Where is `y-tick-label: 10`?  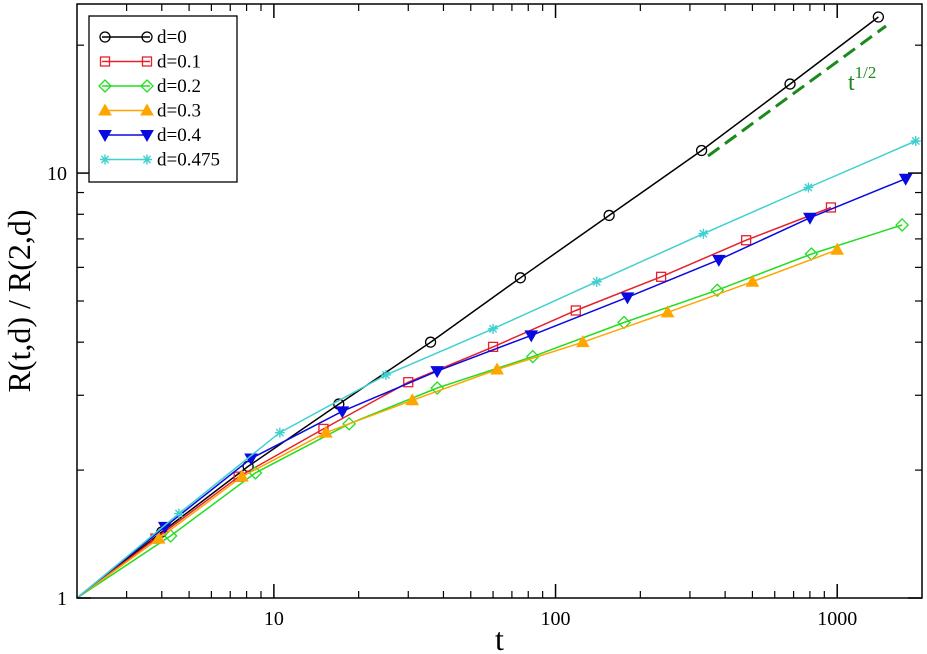 y-tick-label: 10 is located at coordinates (57, 174).